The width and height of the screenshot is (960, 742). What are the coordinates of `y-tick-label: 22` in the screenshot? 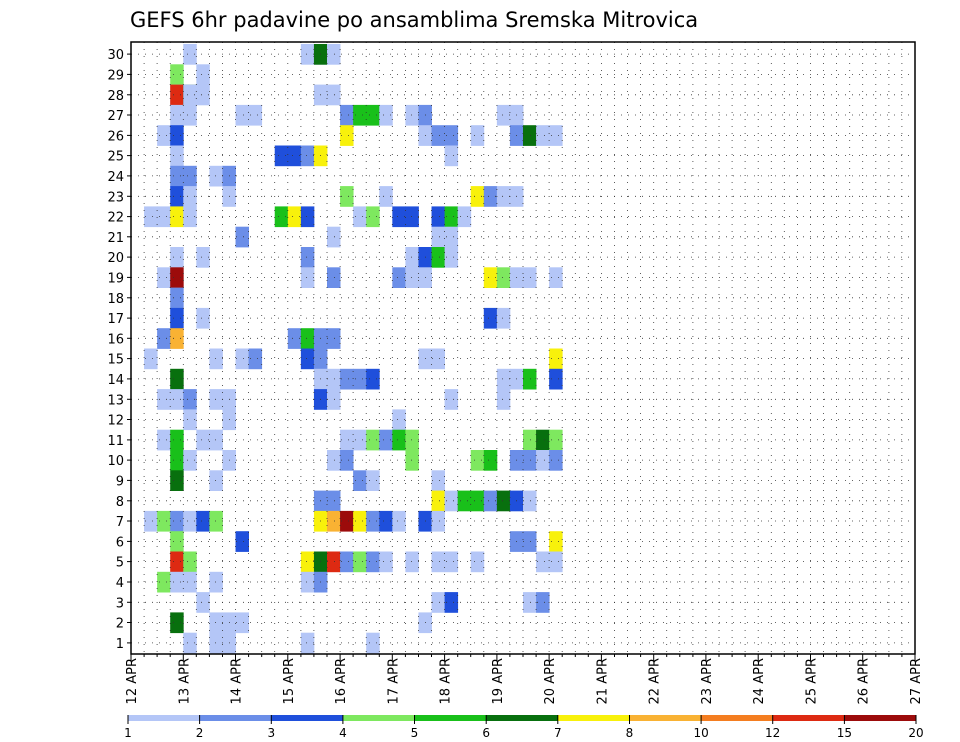 It's located at (115, 218).